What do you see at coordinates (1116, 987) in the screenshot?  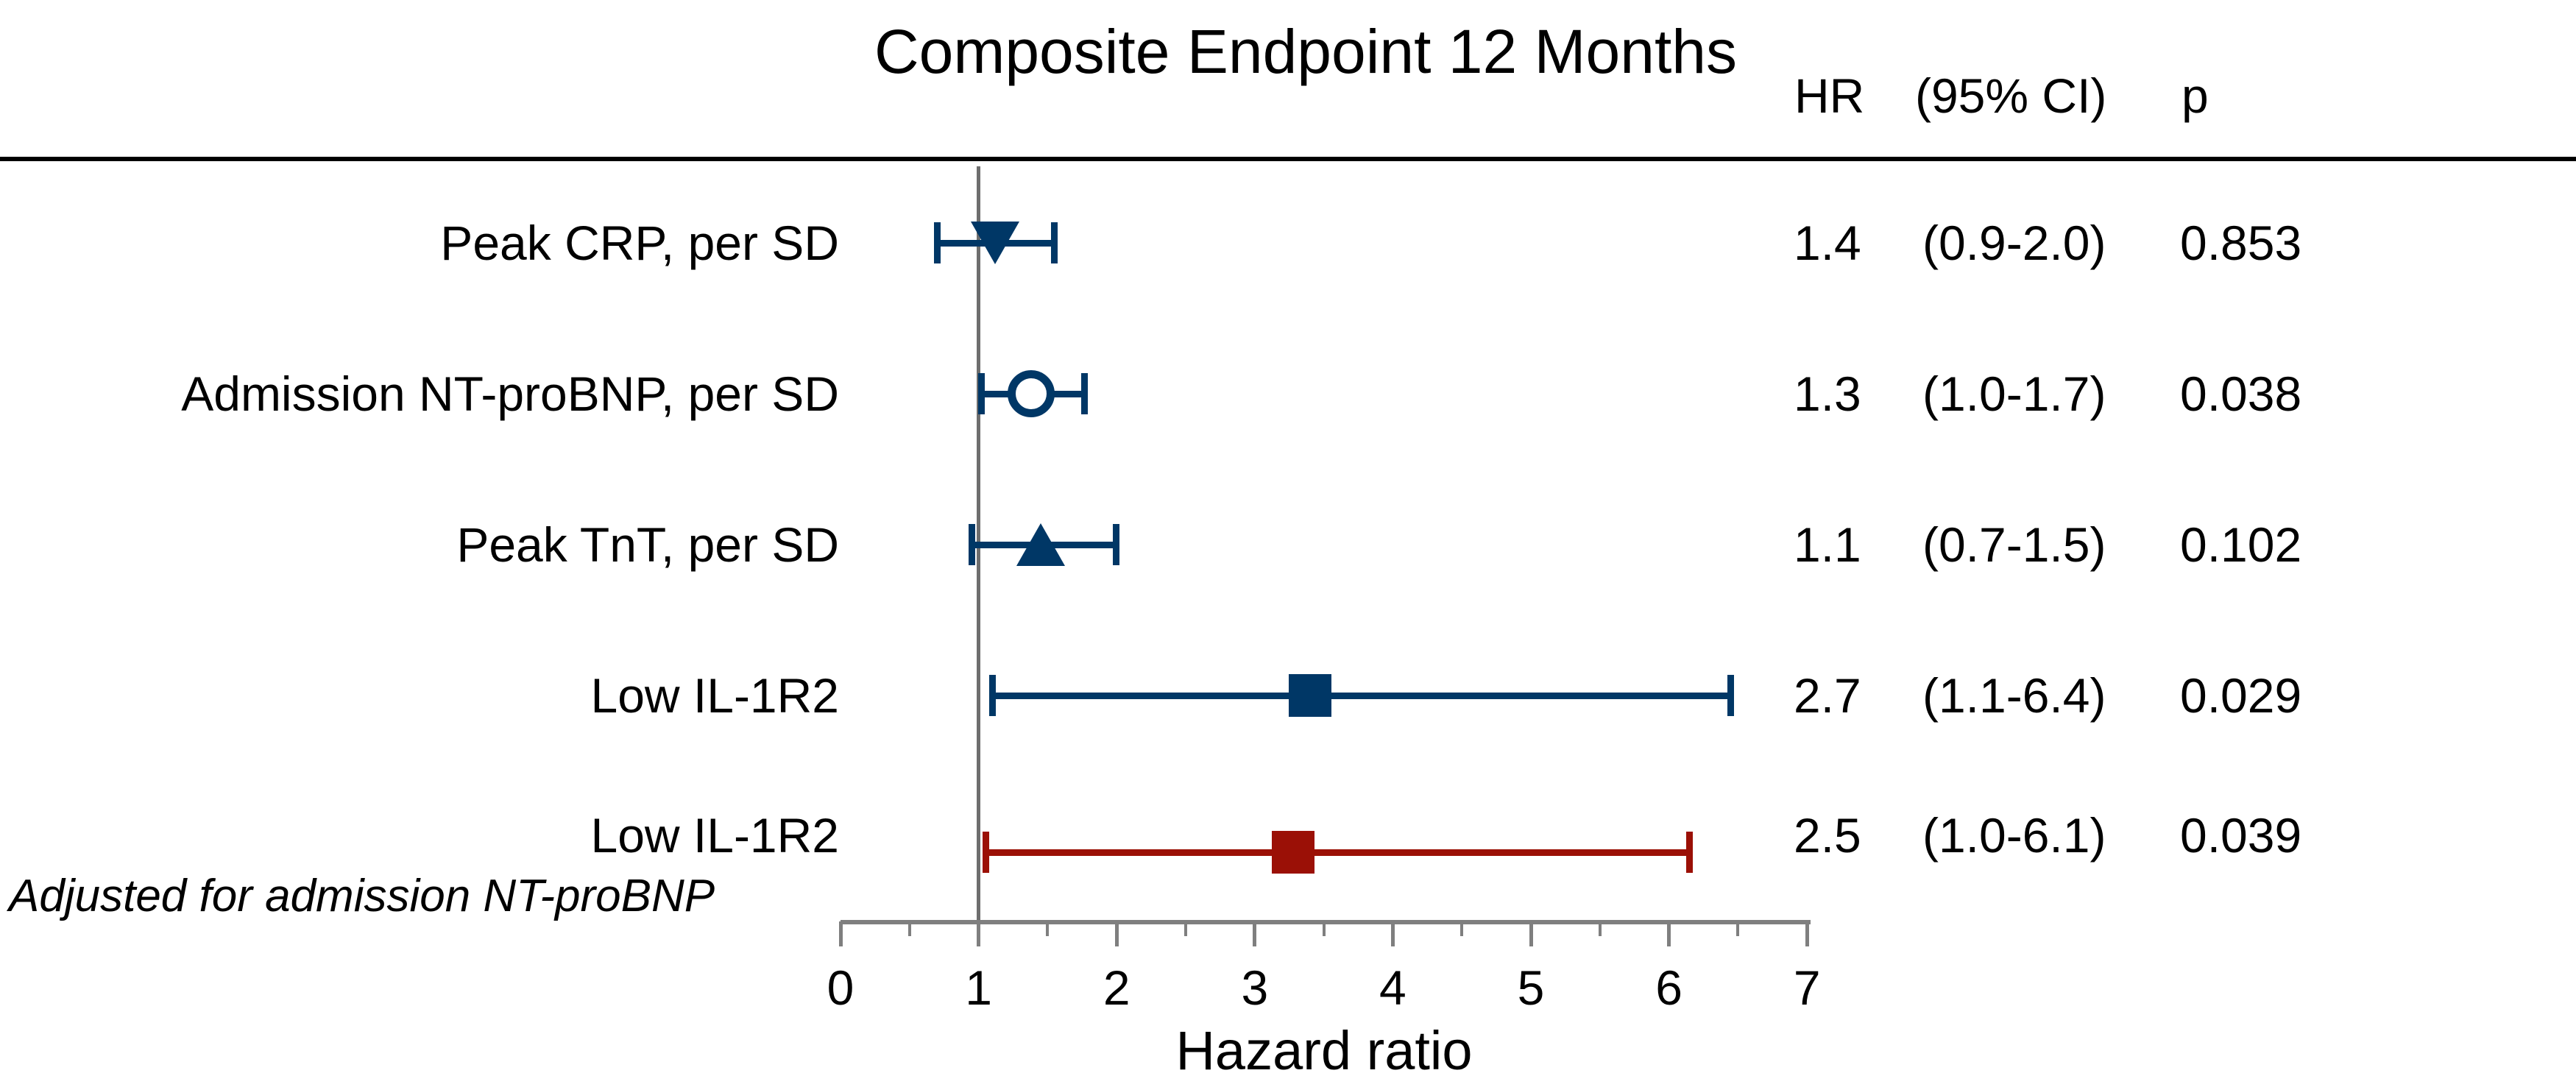 I see `x-axis-tick-label: 2` at bounding box center [1116, 987].